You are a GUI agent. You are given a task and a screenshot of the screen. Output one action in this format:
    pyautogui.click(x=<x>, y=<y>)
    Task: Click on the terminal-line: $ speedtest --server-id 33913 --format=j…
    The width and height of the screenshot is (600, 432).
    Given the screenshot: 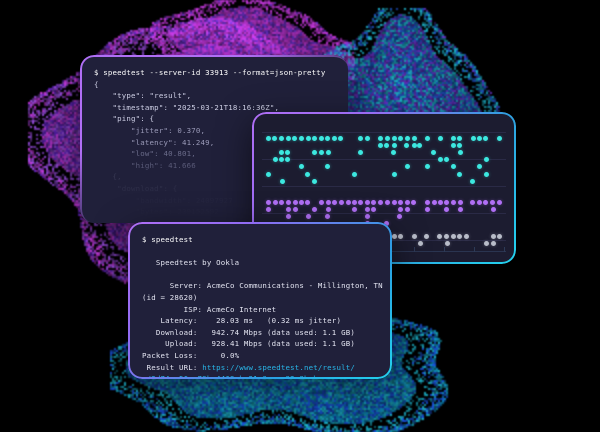 What is the action you would take?
    pyautogui.click(x=210, y=72)
    